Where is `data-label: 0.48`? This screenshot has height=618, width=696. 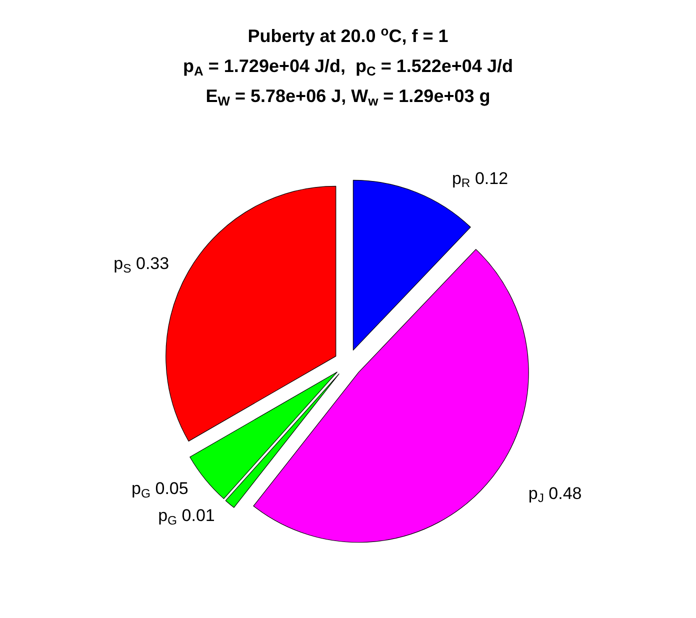
data-label: 0.48 is located at coordinates (563, 493).